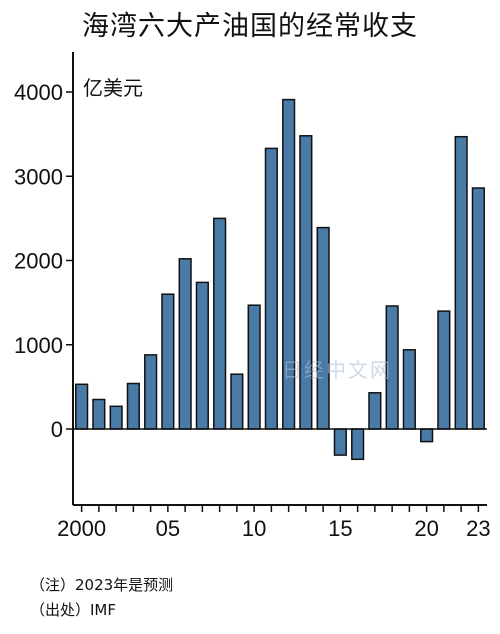  Describe the element at coordinates (168, 528) in the screenshot. I see `x-tick-label-2005: 05` at that location.